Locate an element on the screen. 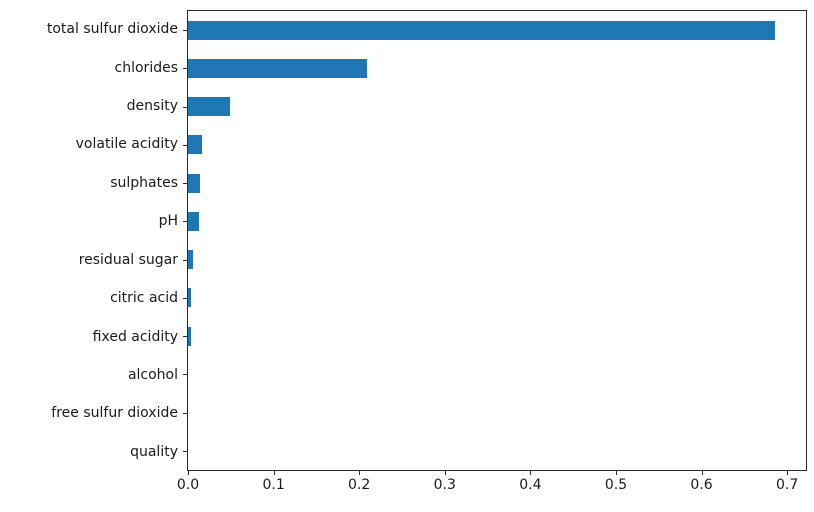 This screenshot has height=512, width=814. y-tick-label: density is located at coordinates (152, 106).